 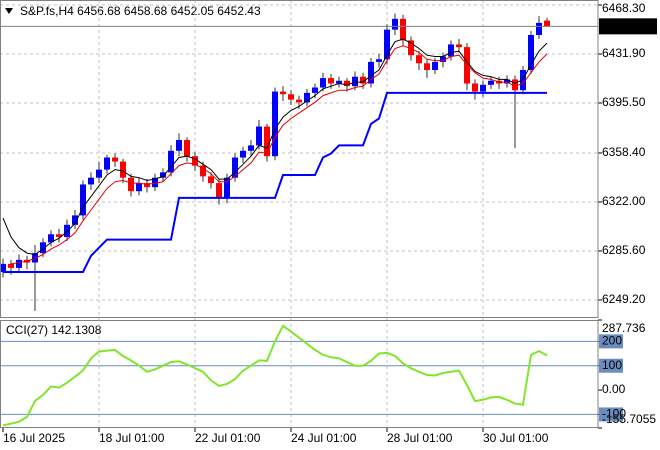 I want to click on x-tick-label: 18 Jul 01:00, so click(x=132, y=438).